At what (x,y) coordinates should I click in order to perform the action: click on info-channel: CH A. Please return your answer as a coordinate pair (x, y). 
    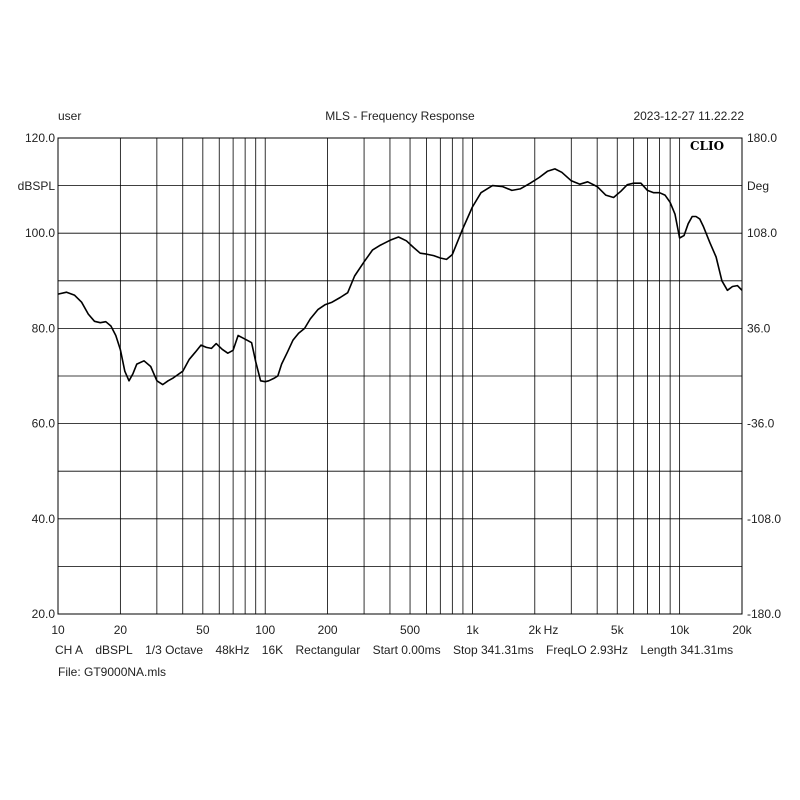
    Looking at the image, I should click on (69, 650).